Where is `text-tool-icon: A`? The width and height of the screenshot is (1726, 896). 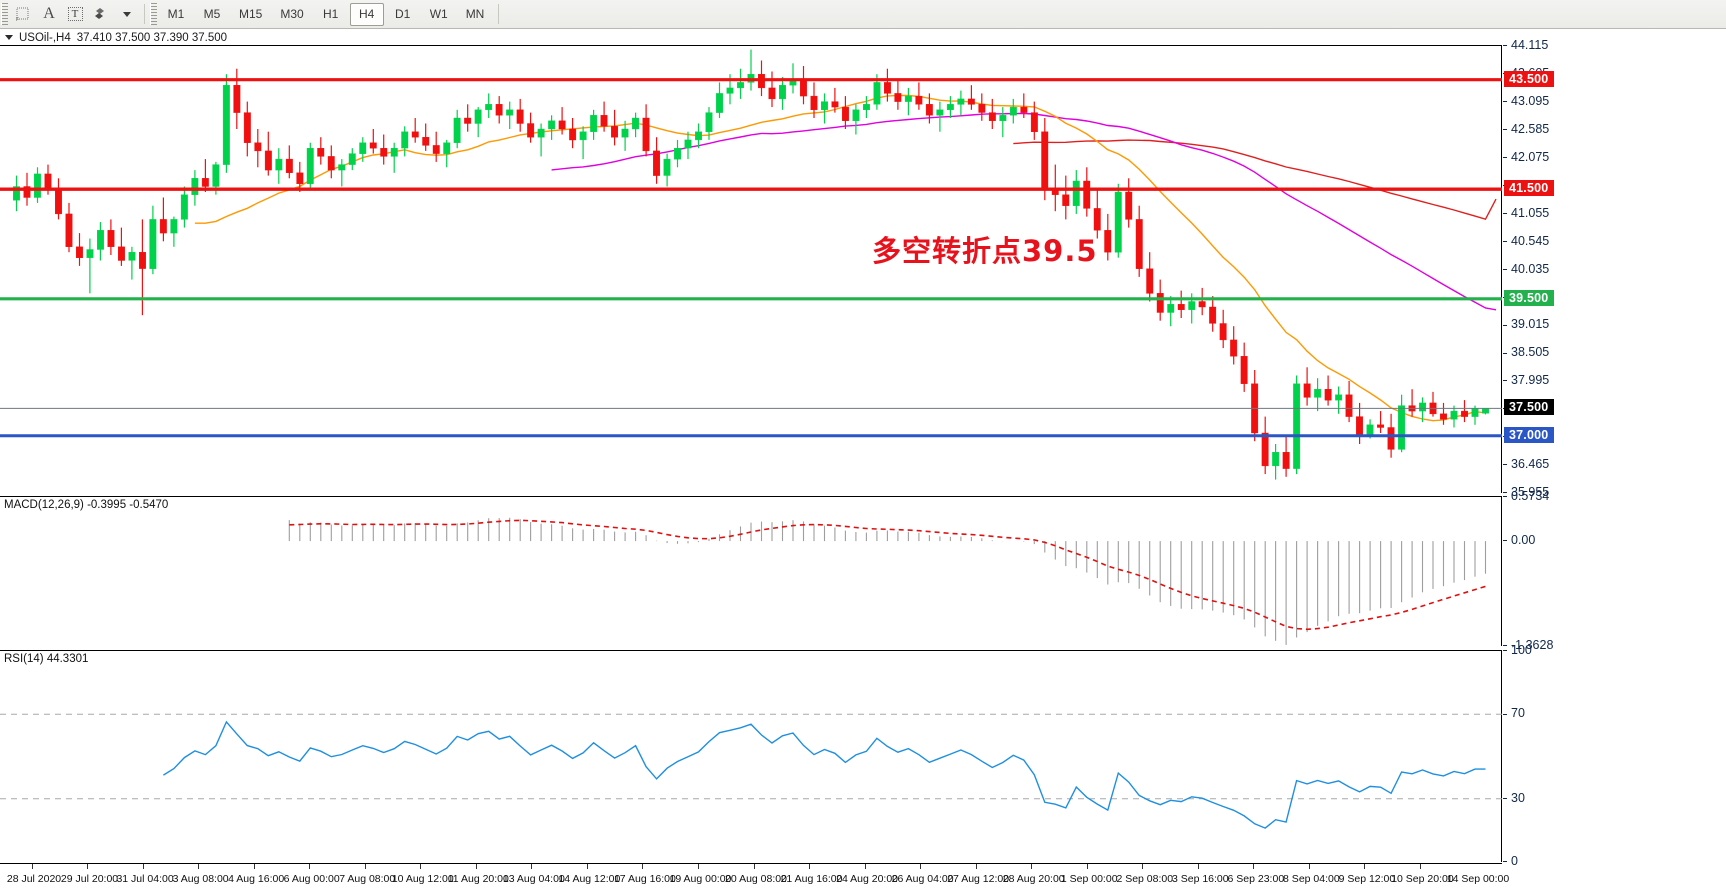 text-tool-icon: A is located at coordinates (49, 13).